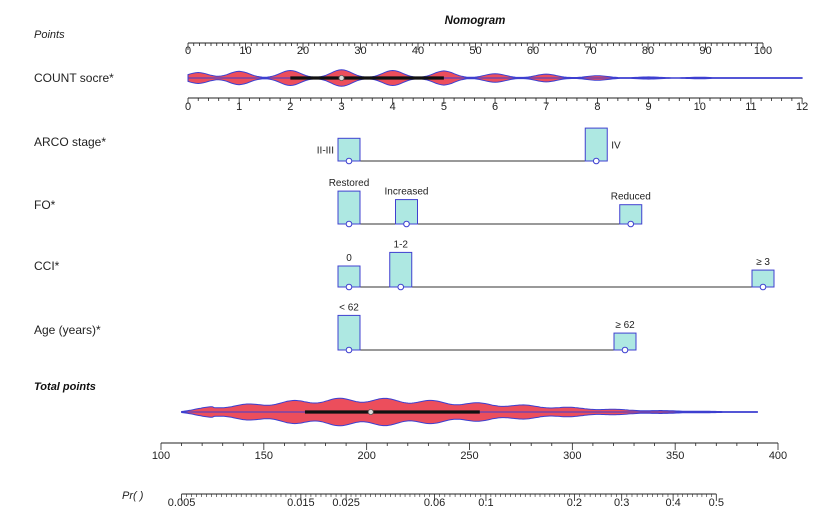 The width and height of the screenshot is (820, 525). Describe the element at coordinates (469, 429) in the screenshot. I see `total-points-row: 100 150 200 250 300 350 400` at that location.